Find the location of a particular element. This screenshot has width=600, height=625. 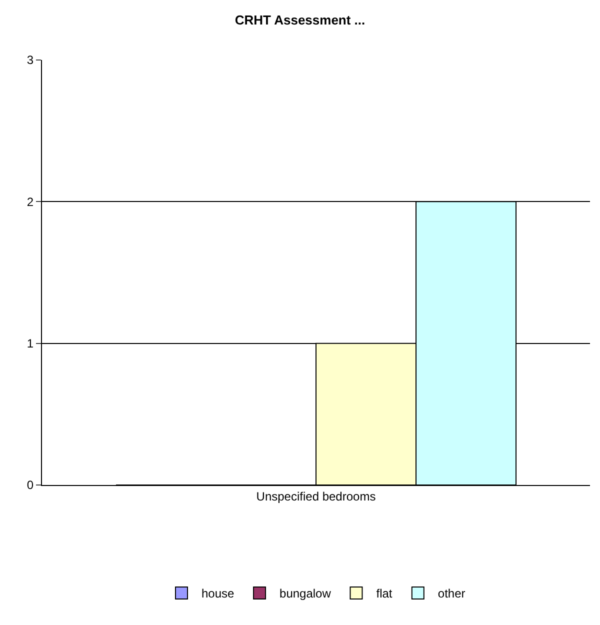

y-tick-label: 0 is located at coordinates (30, 485).